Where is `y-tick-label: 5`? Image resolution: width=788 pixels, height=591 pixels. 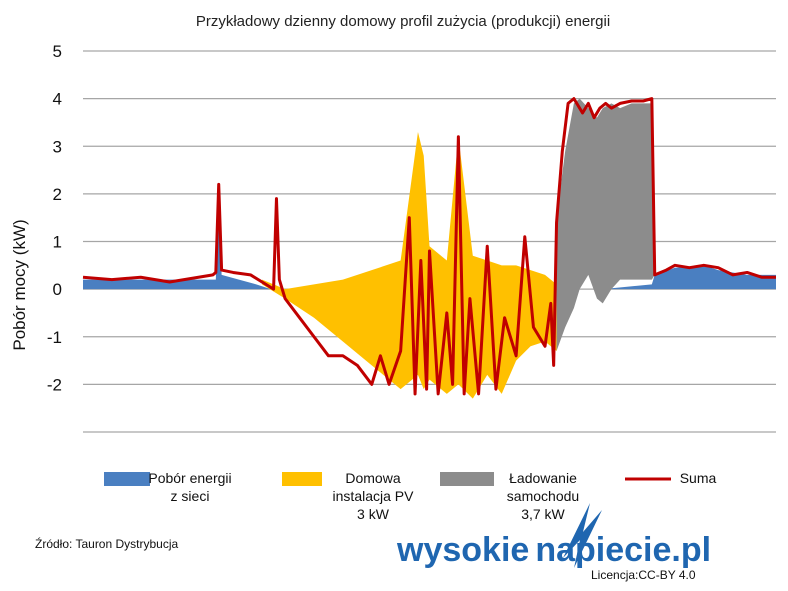 y-tick-label: 5 is located at coordinates (57, 51).